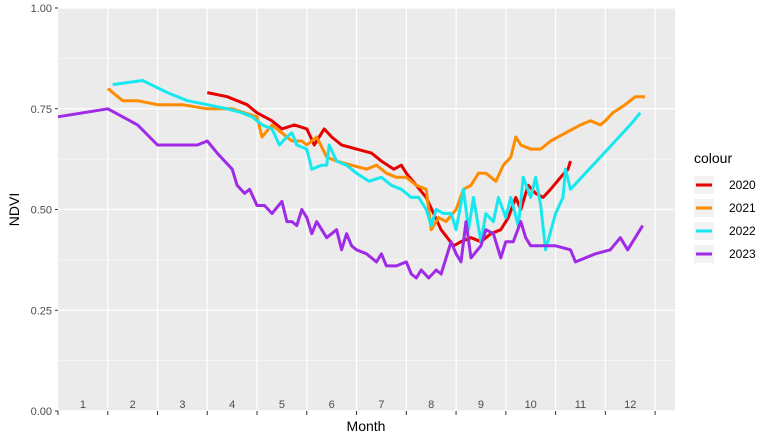 Image resolution: width=773 pixels, height=442 pixels. Describe the element at coordinates (332, 405) in the screenshot. I see `month-label: 6` at that location.